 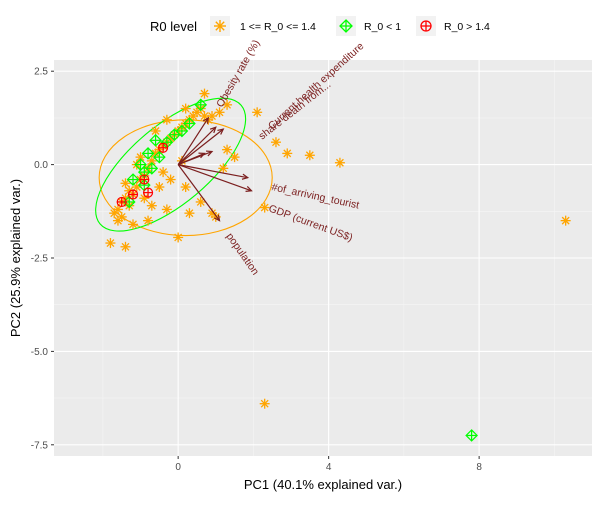 What do you see at coordinates (467, 27) in the screenshot?
I see `legend-label-red: R_0 > 1.4` at bounding box center [467, 27].